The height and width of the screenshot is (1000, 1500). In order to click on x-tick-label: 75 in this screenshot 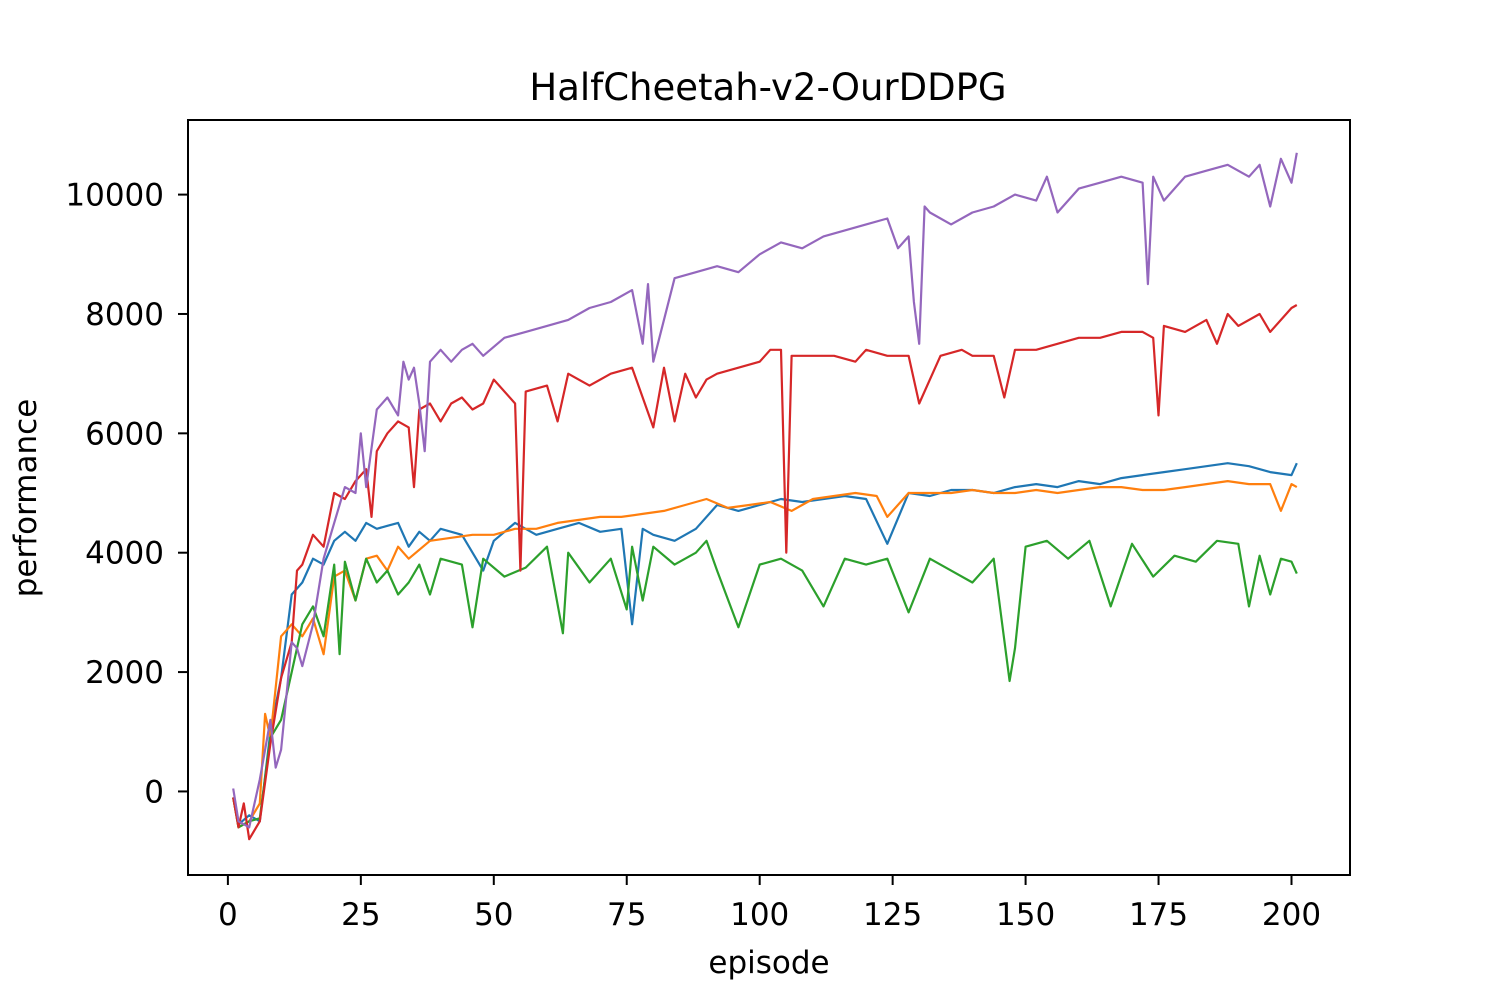, I will do `click(626, 915)`.